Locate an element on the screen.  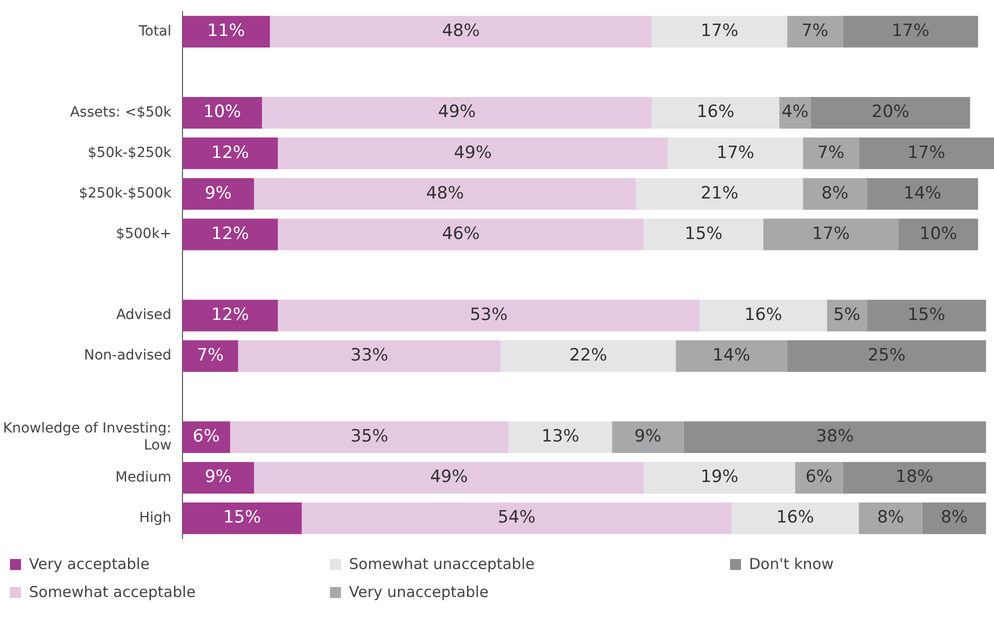
data-label: 6% is located at coordinates (206, 436).